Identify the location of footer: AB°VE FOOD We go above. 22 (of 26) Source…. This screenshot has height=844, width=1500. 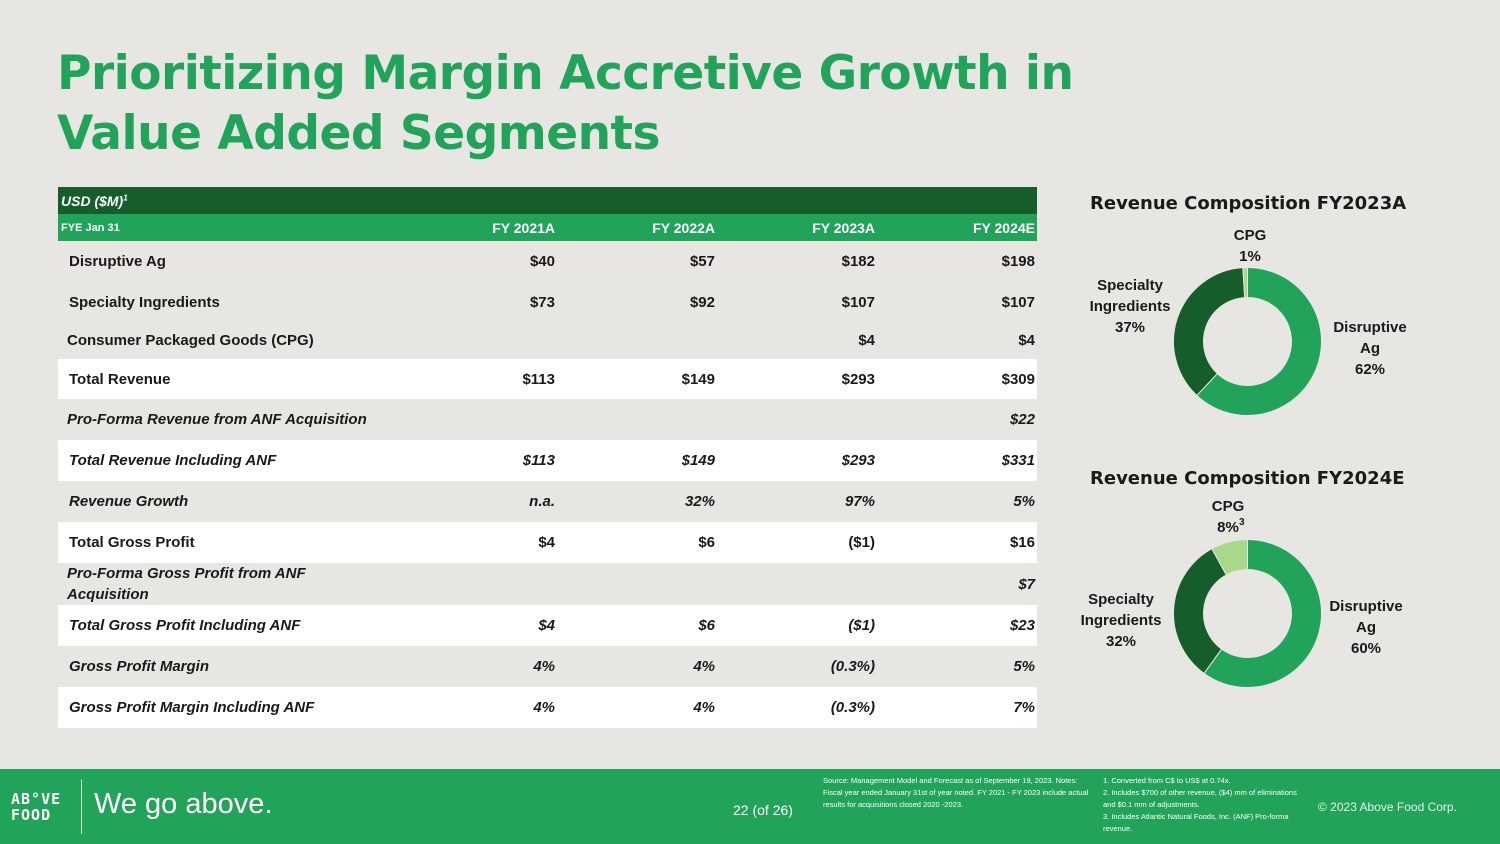
(750, 806).